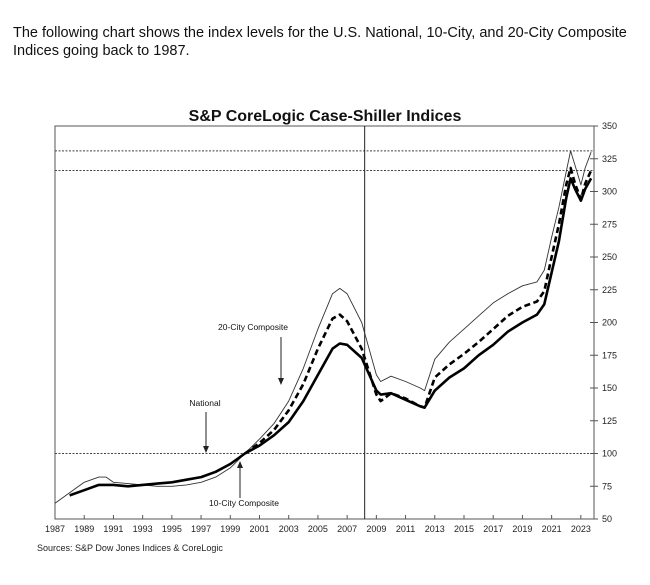  What do you see at coordinates (581, 529) in the screenshot?
I see `x-tick-label: 2023` at bounding box center [581, 529].